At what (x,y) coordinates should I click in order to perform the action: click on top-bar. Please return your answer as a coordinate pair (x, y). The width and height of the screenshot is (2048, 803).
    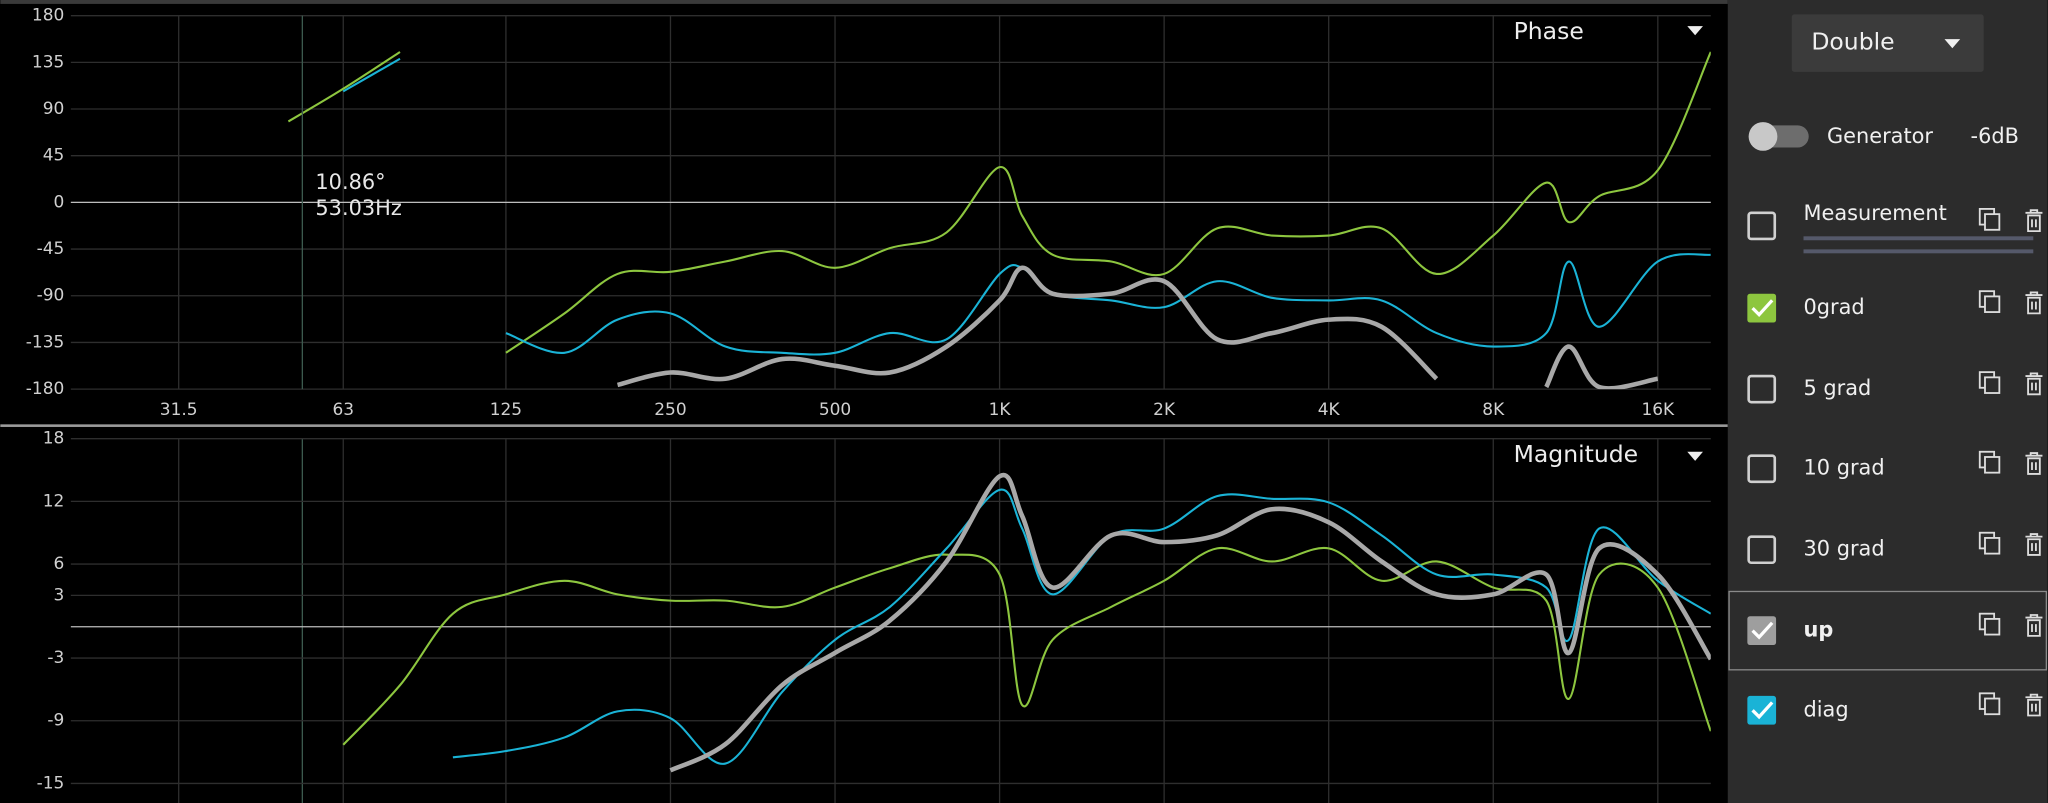
    Looking at the image, I should click on (864, 2).